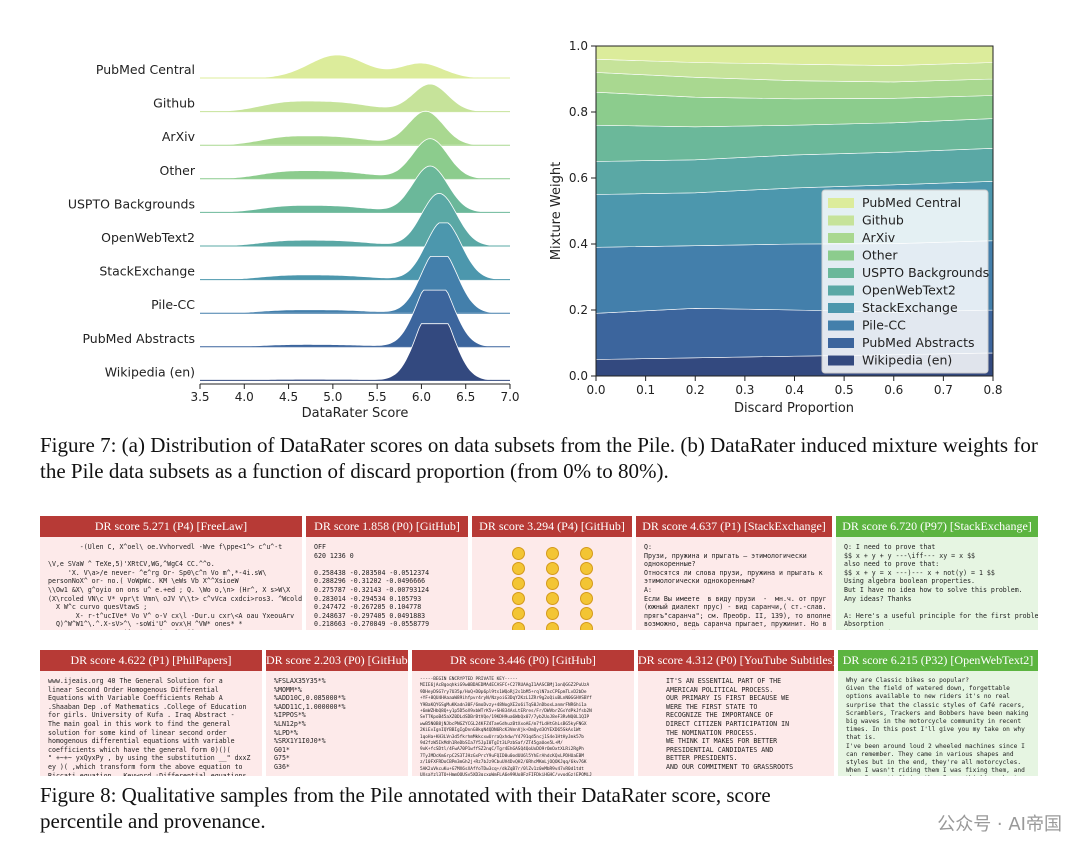  I want to click on card-header: DR score 3.294 (P4) [GitHub], so click(552, 526).